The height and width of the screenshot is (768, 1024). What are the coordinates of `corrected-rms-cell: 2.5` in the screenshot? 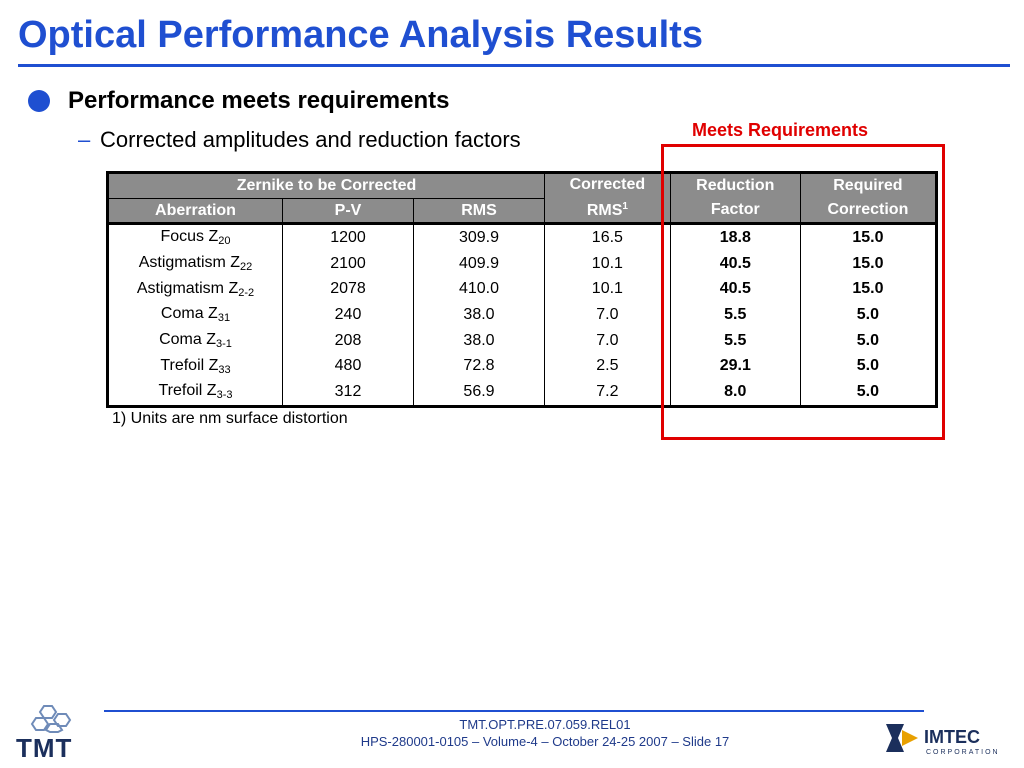 It's located at (607, 366).